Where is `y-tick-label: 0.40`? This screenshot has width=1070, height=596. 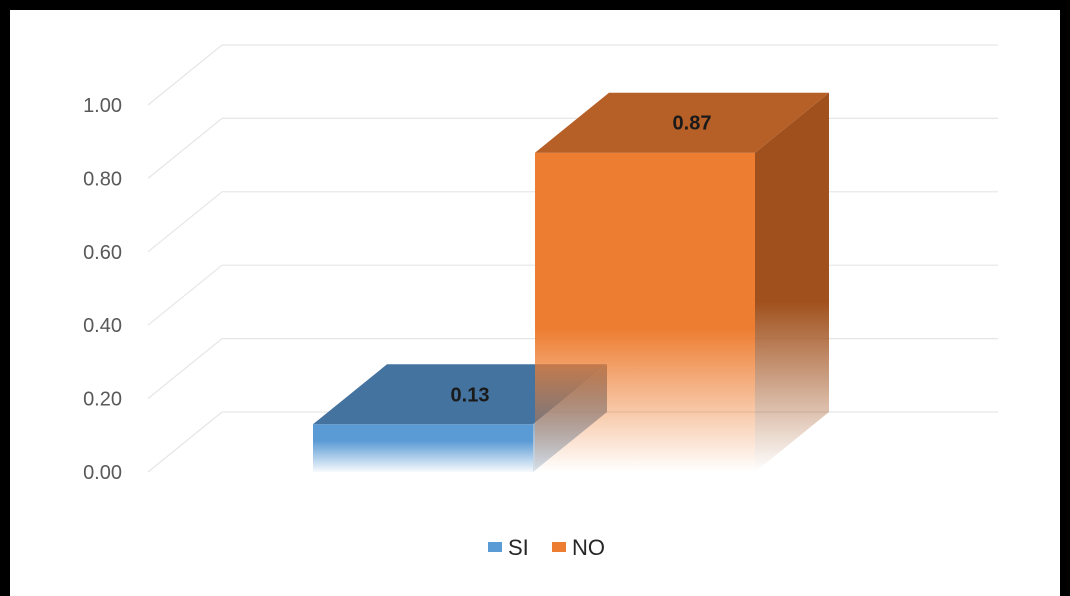 y-tick-label: 0.40 is located at coordinates (102, 326).